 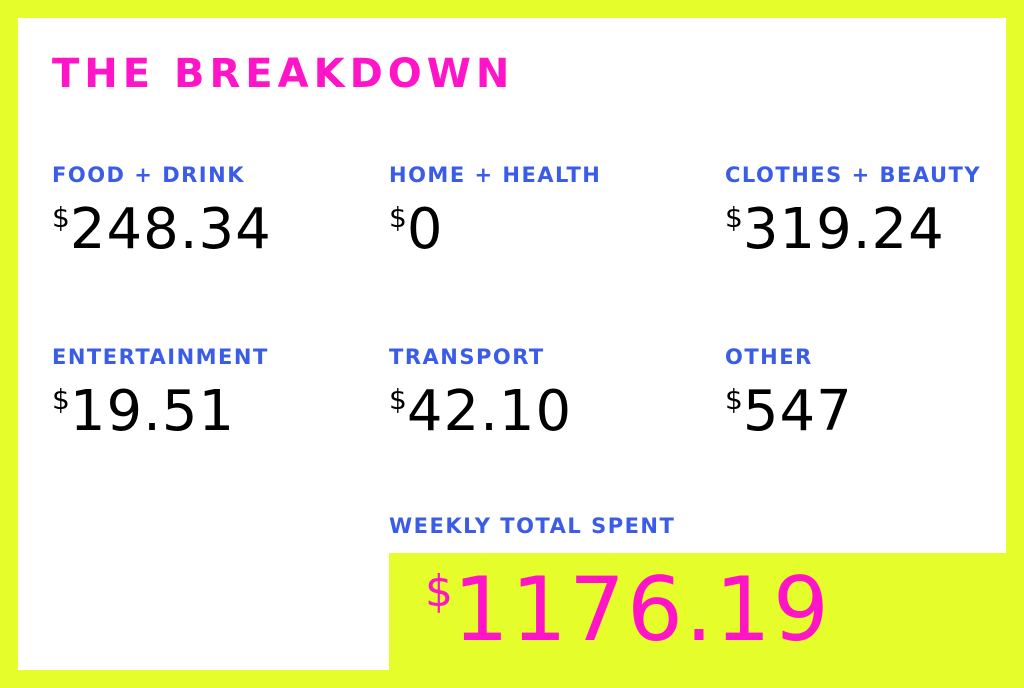 I want to click on category-home-health: HOME + HEALTH $0, so click(x=539, y=211).